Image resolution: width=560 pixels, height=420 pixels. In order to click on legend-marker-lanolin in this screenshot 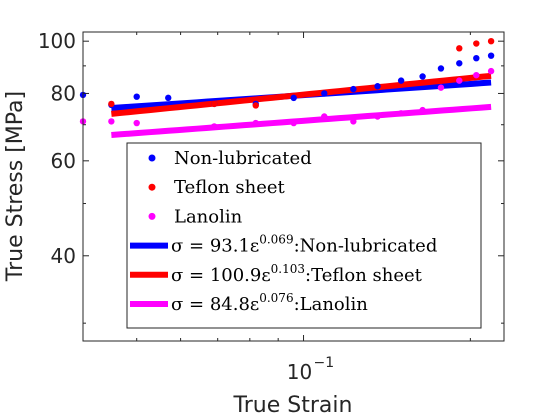, I will do `click(152, 216)`.